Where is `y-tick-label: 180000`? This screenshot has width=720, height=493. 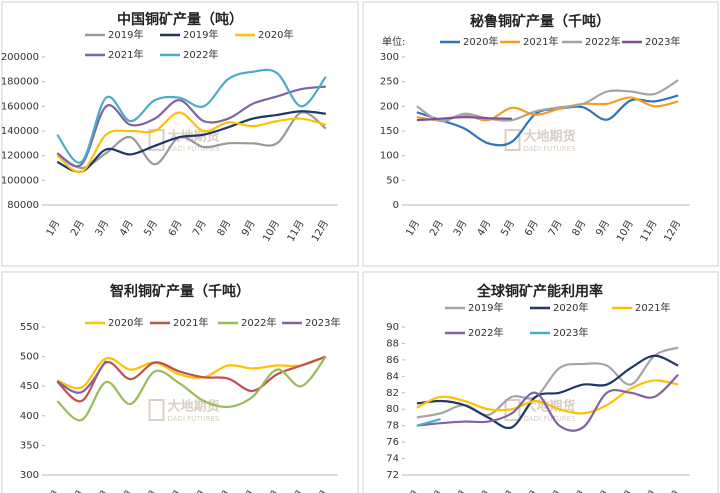
y-tick-label: 180000 is located at coordinates (20, 82).